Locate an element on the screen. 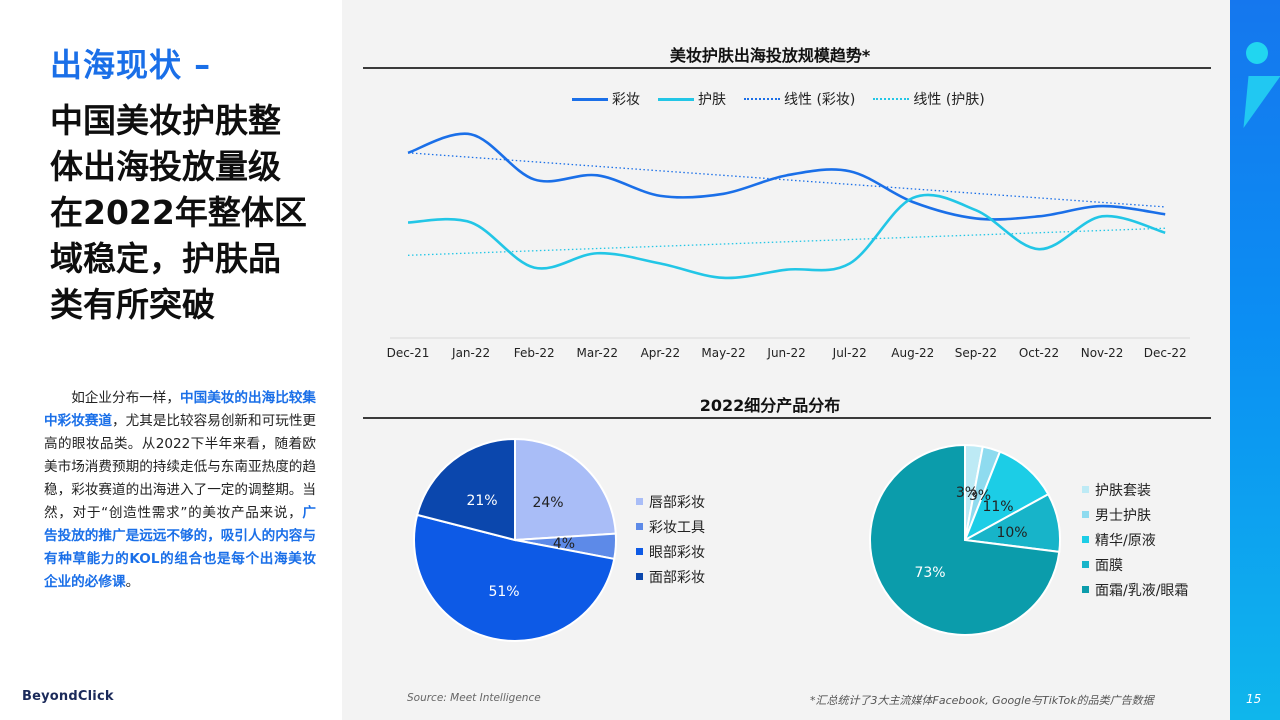  pie-legend-label: 面部彩妆 is located at coordinates (677, 577).